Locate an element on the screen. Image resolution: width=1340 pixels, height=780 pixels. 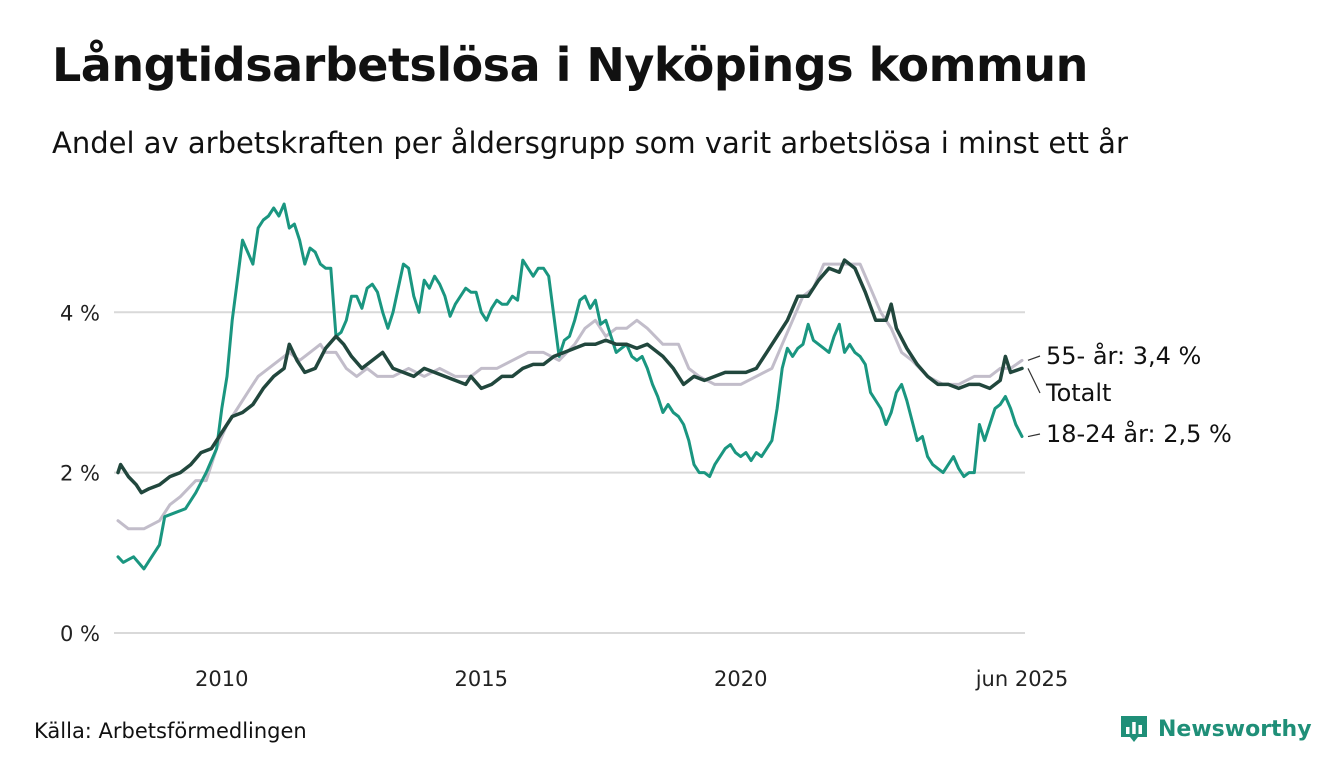
series-end-label: 18-24 år: 2,5 % is located at coordinates (1139, 433).